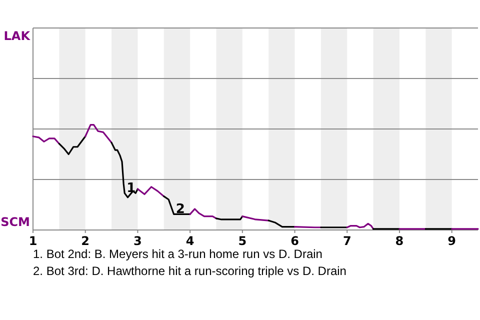 The width and height of the screenshot is (480, 320). I want to click on x-tick-label: 5, so click(242, 241).